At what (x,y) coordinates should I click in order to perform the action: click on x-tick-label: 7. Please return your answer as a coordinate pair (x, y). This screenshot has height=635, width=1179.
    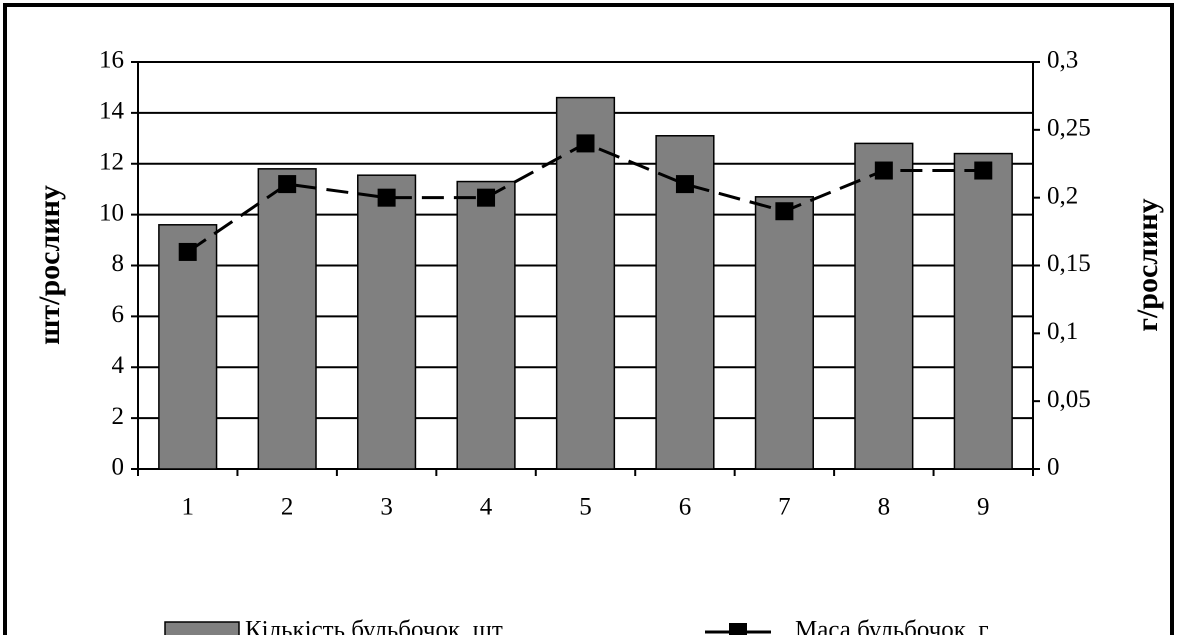
    Looking at the image, I should click on (784, 507).